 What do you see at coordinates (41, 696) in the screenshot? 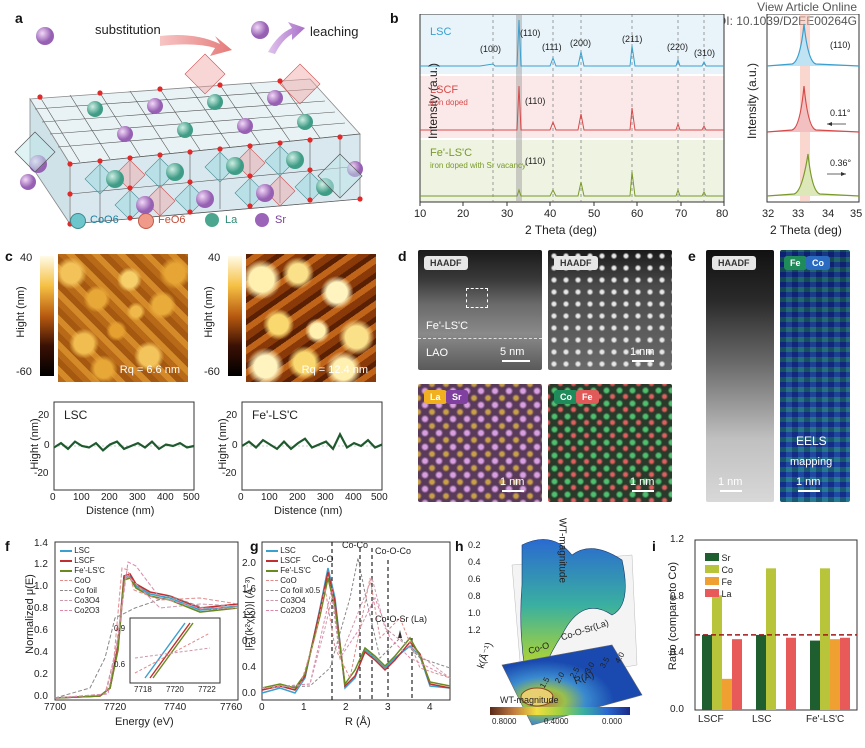
I see `ytick: 0.0` at bounding box center [41, 696].